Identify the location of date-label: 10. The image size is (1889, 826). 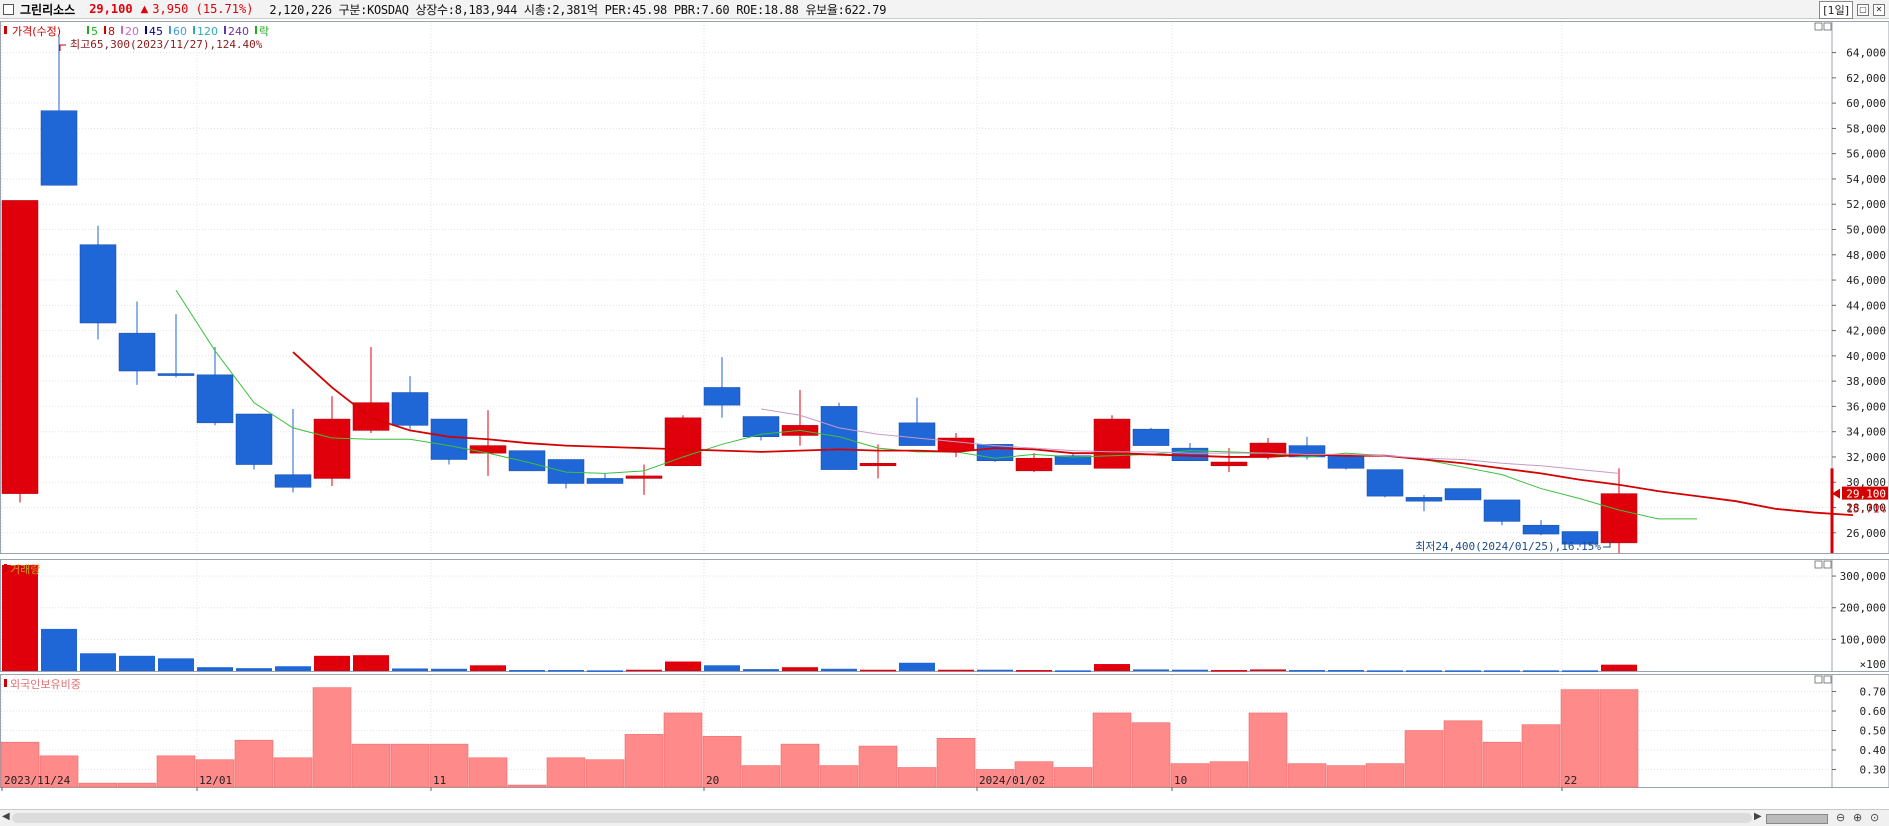
(1180, 780).